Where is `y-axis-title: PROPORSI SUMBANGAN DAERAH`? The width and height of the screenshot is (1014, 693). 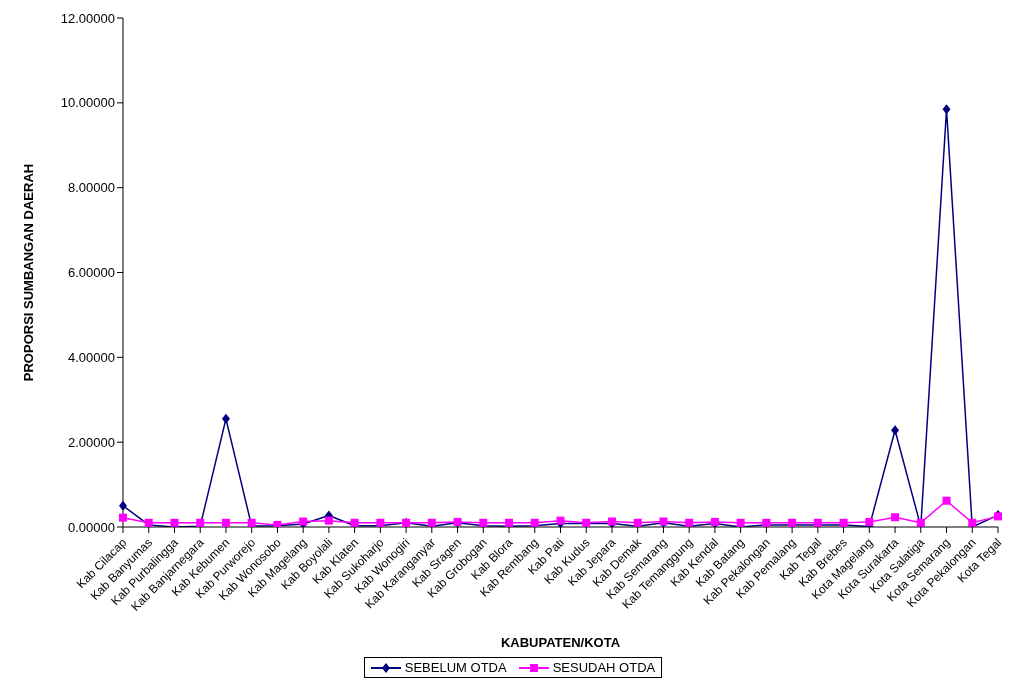 y-axis-title: PROPORSI SUMBANGAN DAERAH is located at coordinates (28, 272).